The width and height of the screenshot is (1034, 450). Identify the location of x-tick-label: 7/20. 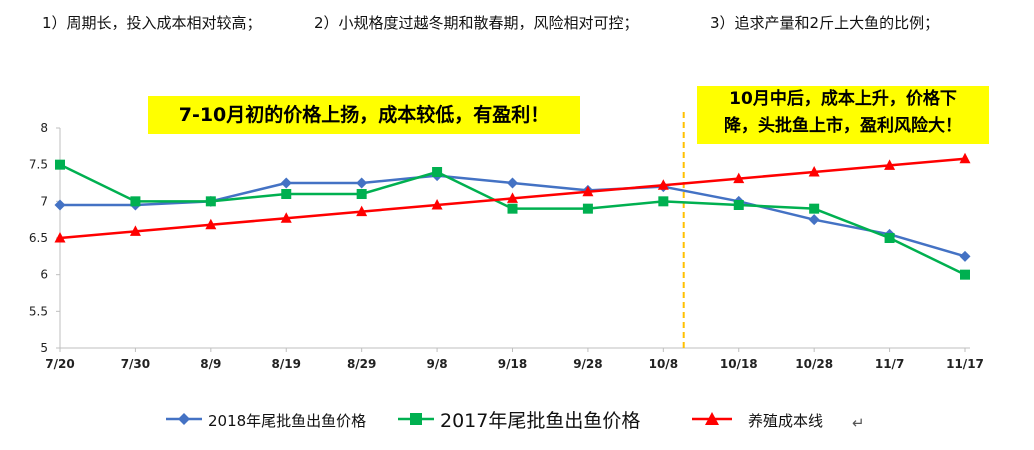
(59, 364).